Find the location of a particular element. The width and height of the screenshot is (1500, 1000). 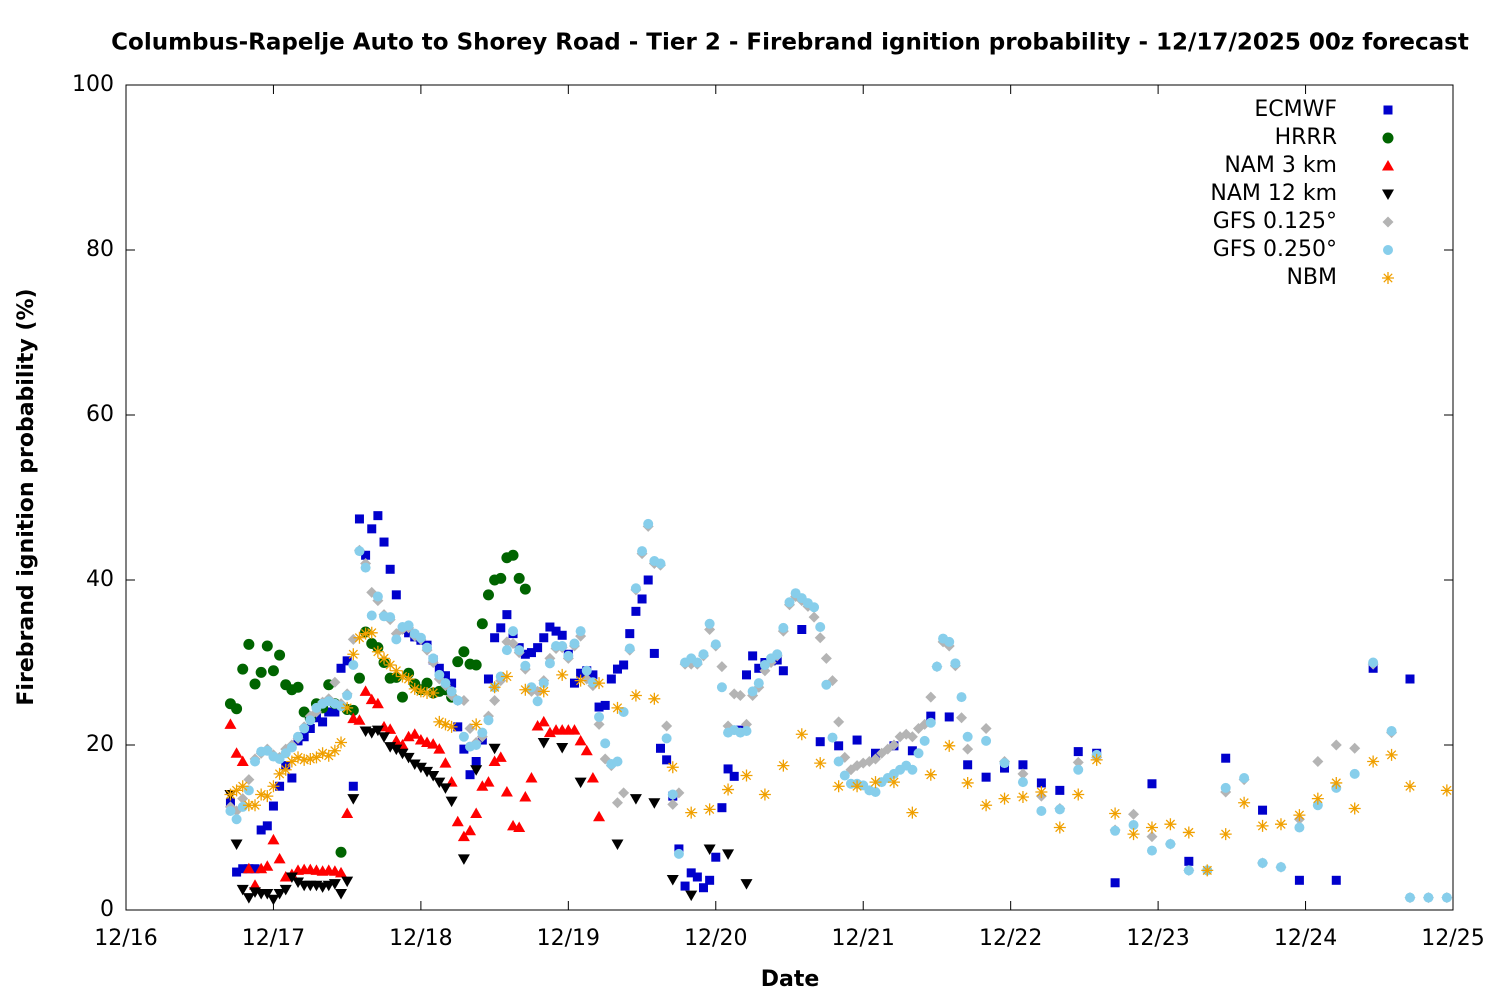

legend-label: NAM 12 km is located at coordinates (1273, 193).